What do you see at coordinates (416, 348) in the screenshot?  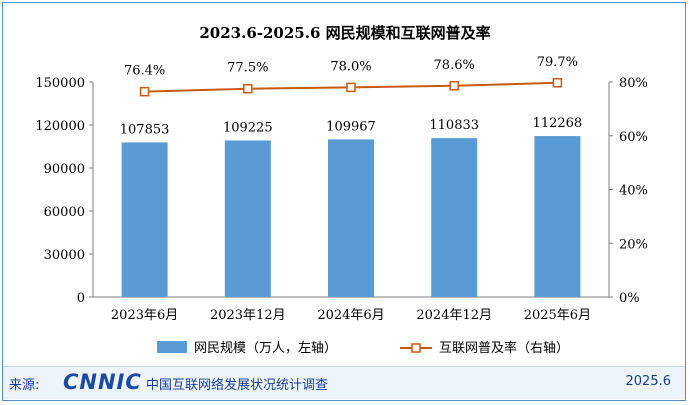 I see `legend-line-marker` at bounding box center [416, 348].